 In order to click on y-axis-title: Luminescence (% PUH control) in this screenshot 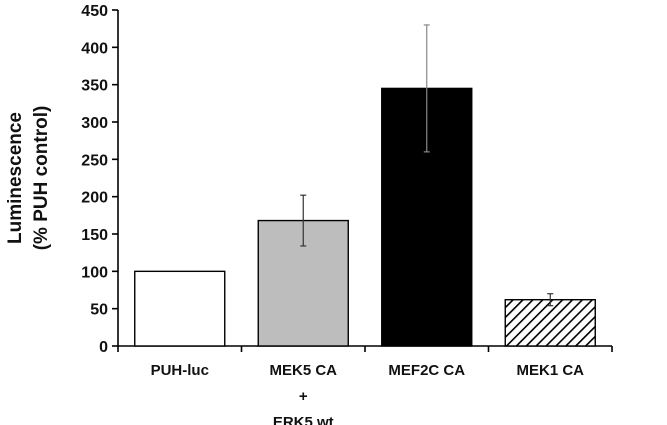, I will do `click(28, 178)`.